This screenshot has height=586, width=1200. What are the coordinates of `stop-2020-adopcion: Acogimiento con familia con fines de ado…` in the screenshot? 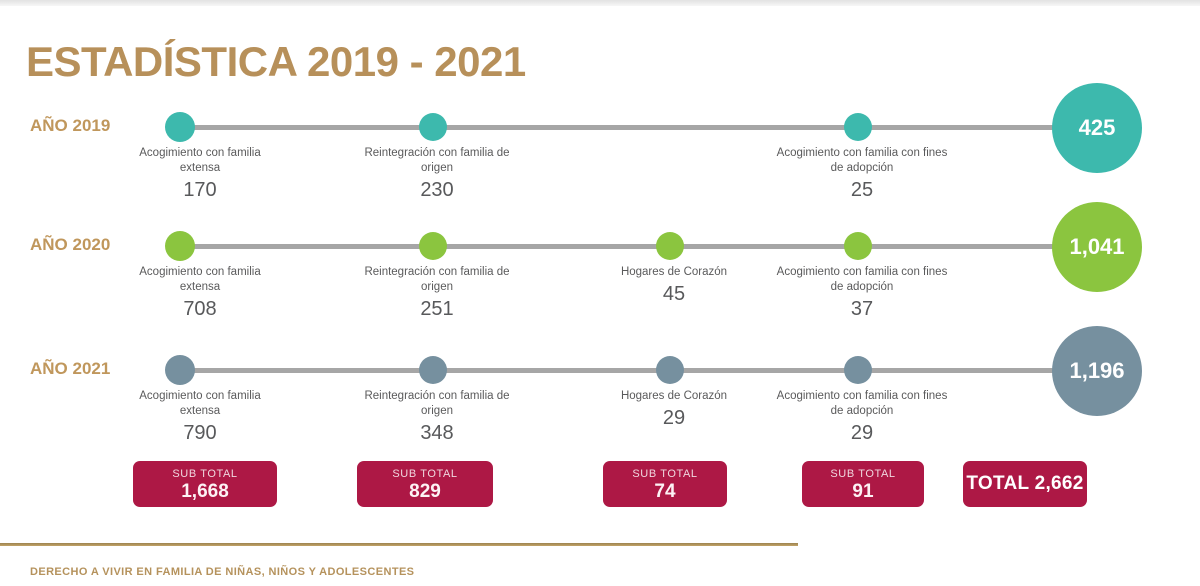 It's located at (862, 293).